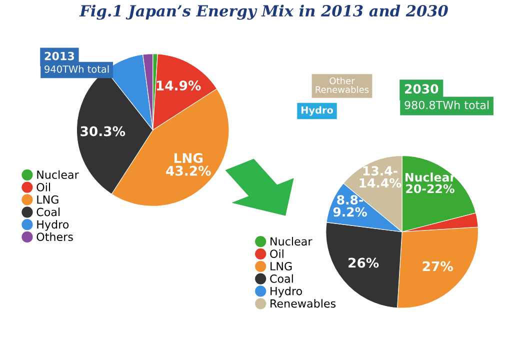  What do you see at coordinates (437, 266) in the screenshot?
I see `data-label: 27%` at bounding box center [437, 266].